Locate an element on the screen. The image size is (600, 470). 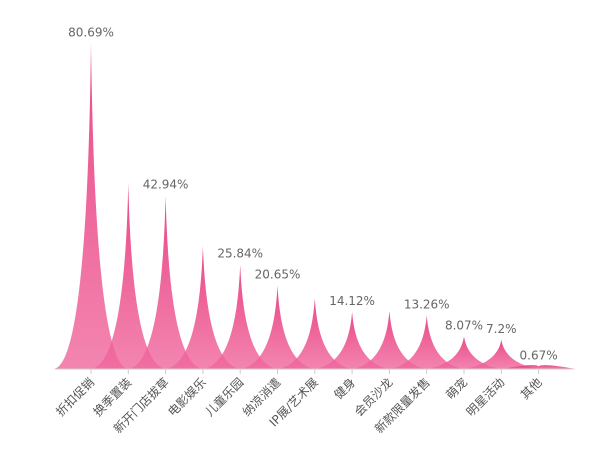
value-label-10: 8.07% is located at coordinates (464, 325).